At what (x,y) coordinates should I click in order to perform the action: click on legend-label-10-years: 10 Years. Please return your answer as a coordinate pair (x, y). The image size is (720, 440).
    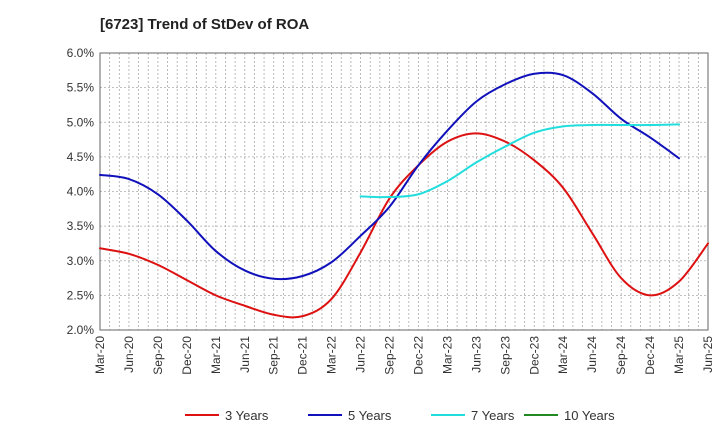
    Looking at the image, I should click on (589, 415).